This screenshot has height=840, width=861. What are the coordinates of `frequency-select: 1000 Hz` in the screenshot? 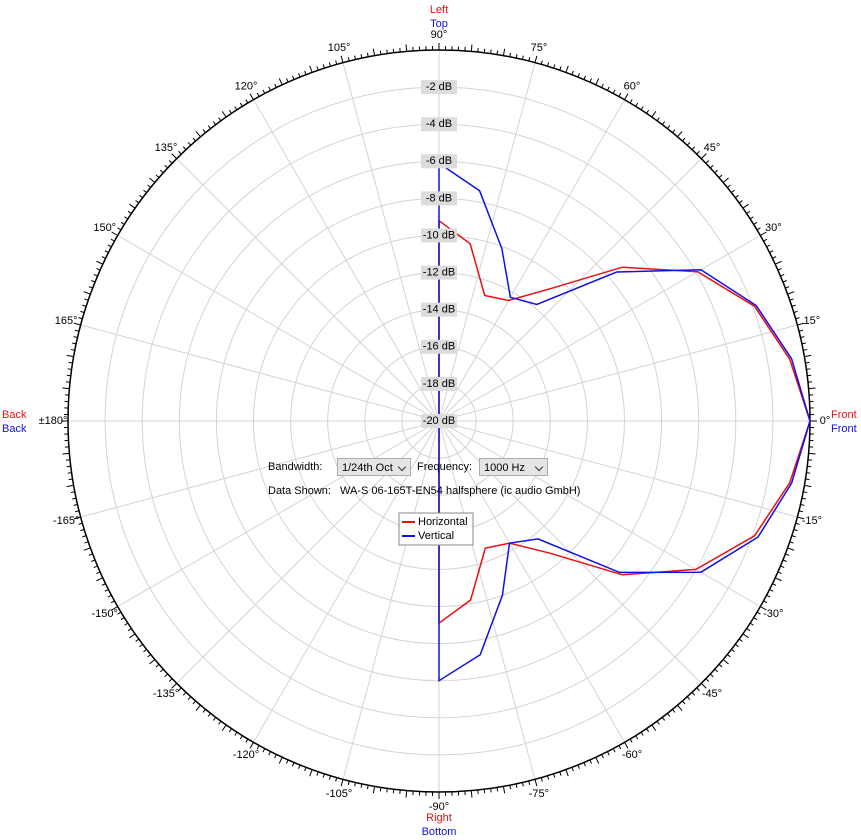 It's located at (513, 467).